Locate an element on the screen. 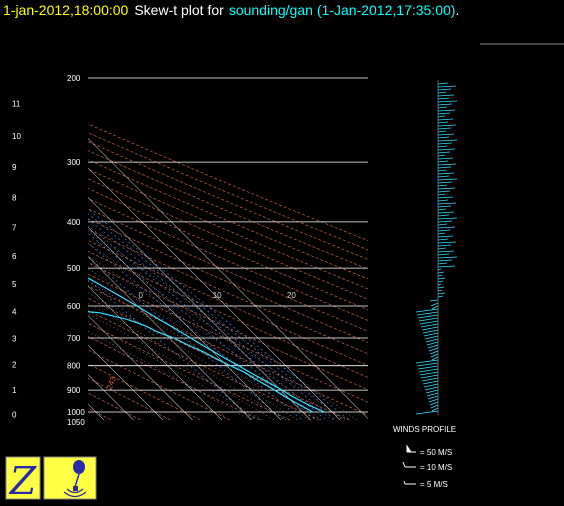  zebra-logo: Z is located at coordinates (23, 479).